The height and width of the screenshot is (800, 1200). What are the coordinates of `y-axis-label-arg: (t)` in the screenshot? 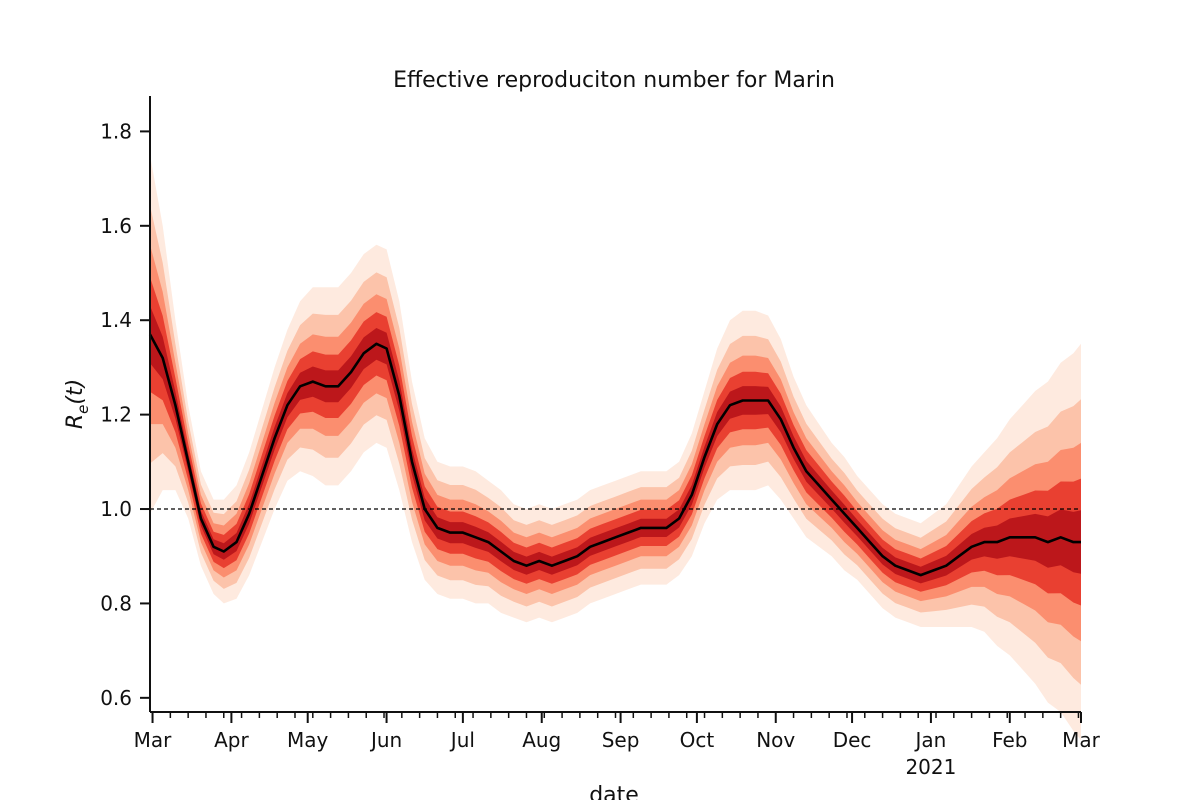 It's located at (75, 392).